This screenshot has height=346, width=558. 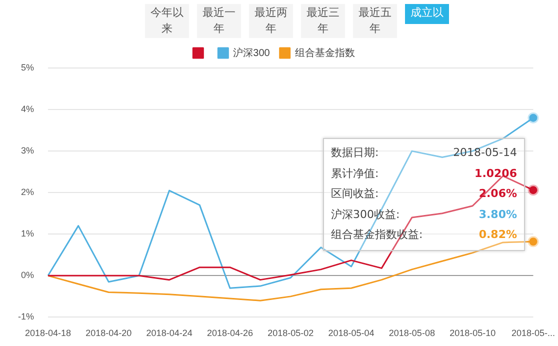 What do you see at coordinates (167, 21) in the screenshot?
I see `text: 今年以来` at bounding box center [167, 21].